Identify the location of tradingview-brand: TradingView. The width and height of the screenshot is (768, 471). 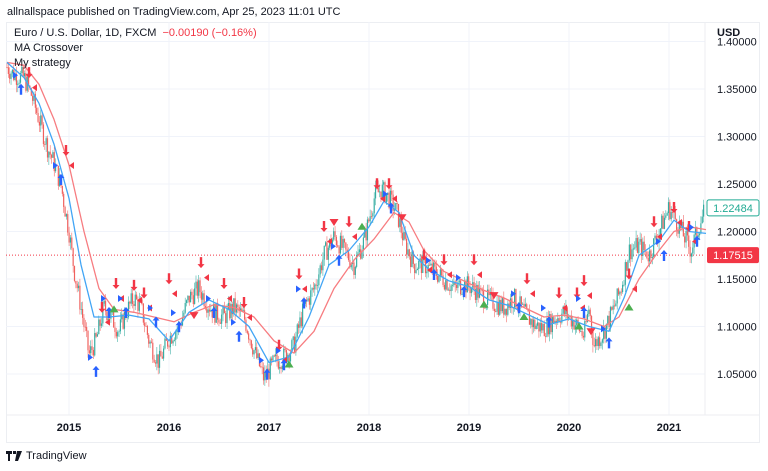
(46, 456).